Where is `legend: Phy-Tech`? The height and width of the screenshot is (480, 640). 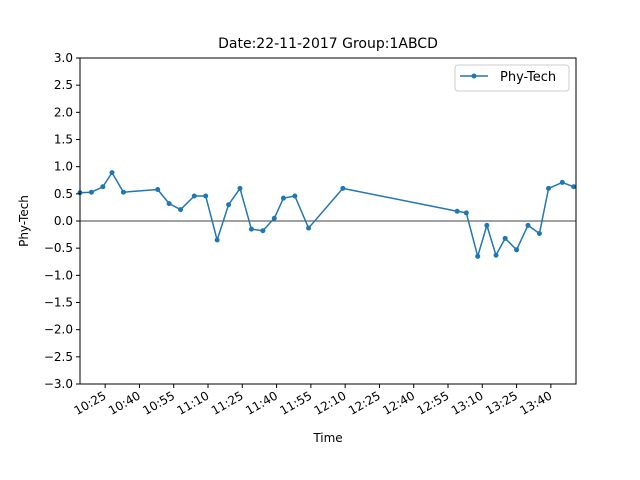
legend: Phy-Tech is located at coordinates (512, 78).